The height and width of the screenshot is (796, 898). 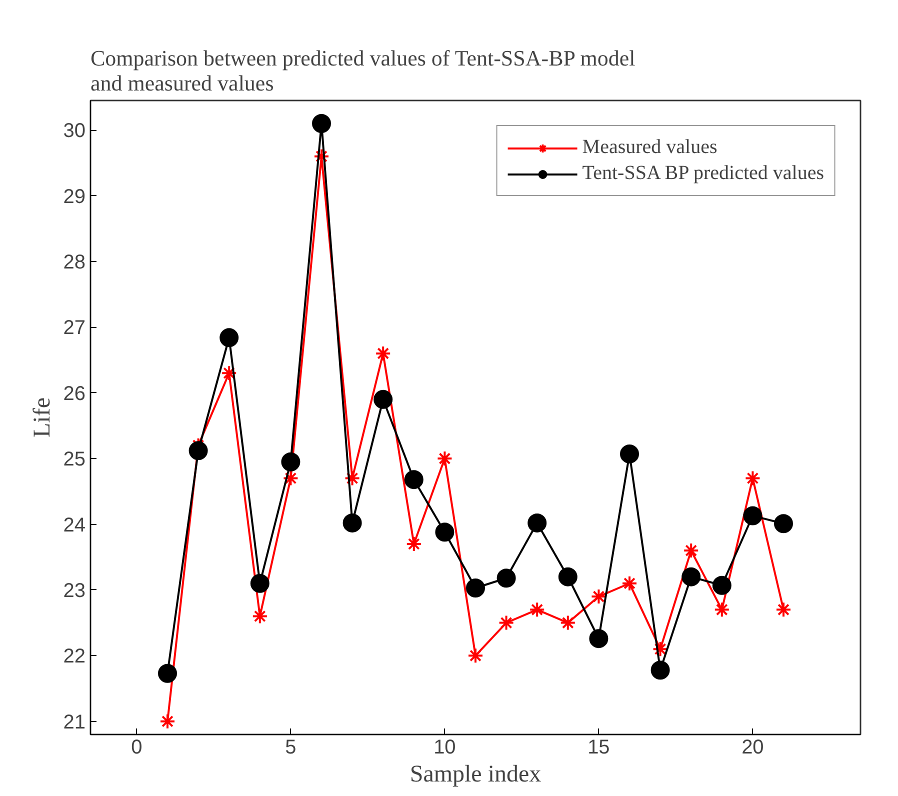 What do you see at coordinates (136, 747) in the screenshot?
I see `x-tick-label: 0` at bounding box center [136, 747].